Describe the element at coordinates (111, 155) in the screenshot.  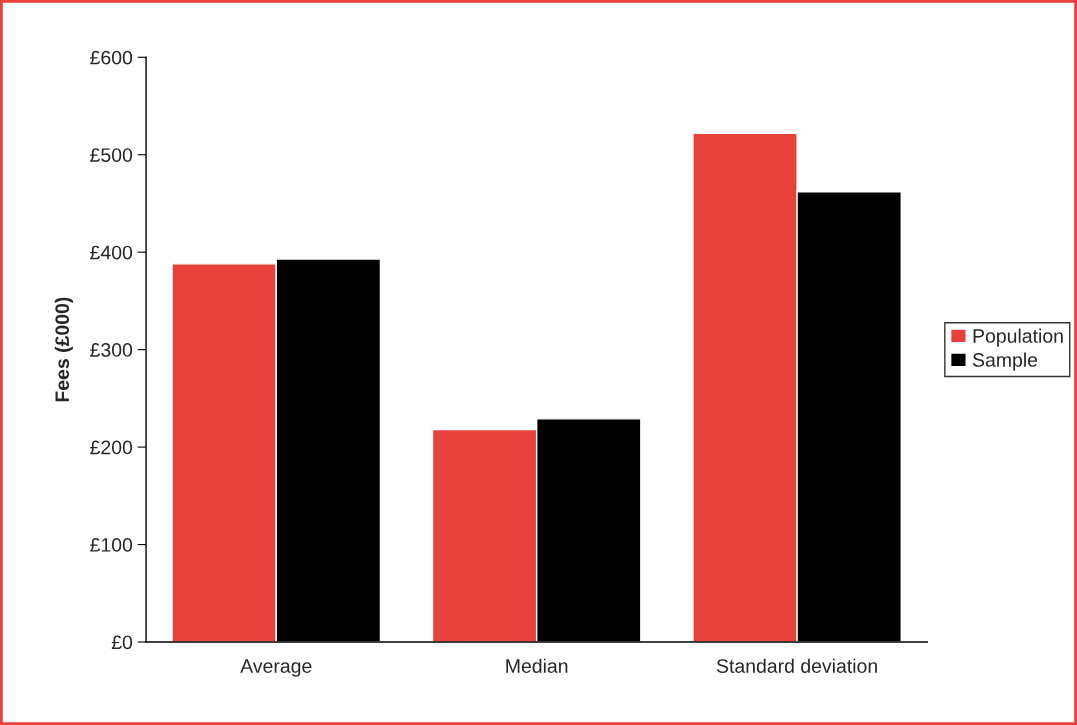
I see `y-tick-label: £500` at that location.